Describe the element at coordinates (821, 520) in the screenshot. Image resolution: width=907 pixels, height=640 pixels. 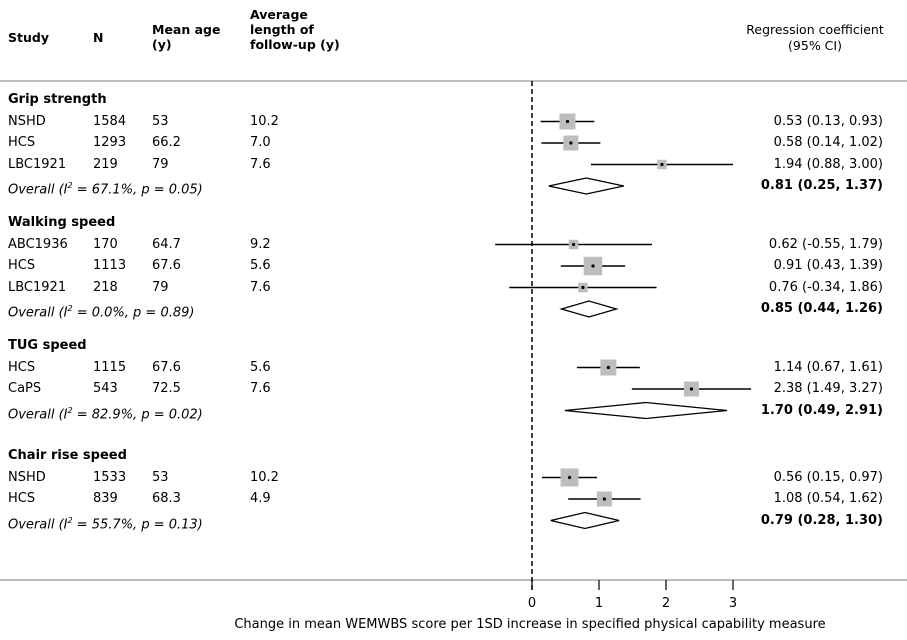
I see `overall-coefficient-ci-text: 0.79 (0.28, 1.30)` at that location.